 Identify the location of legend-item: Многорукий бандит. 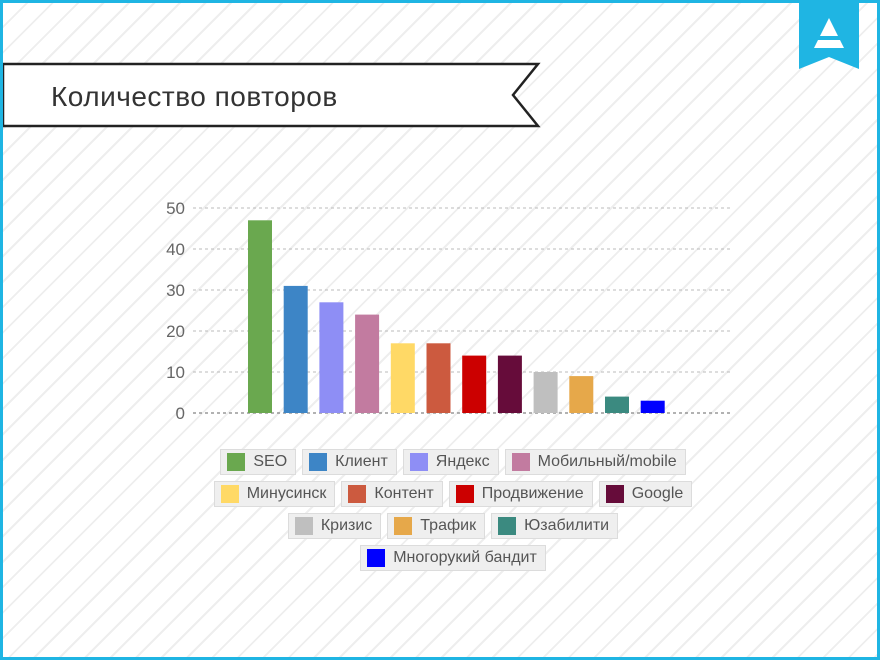
(453, 558).